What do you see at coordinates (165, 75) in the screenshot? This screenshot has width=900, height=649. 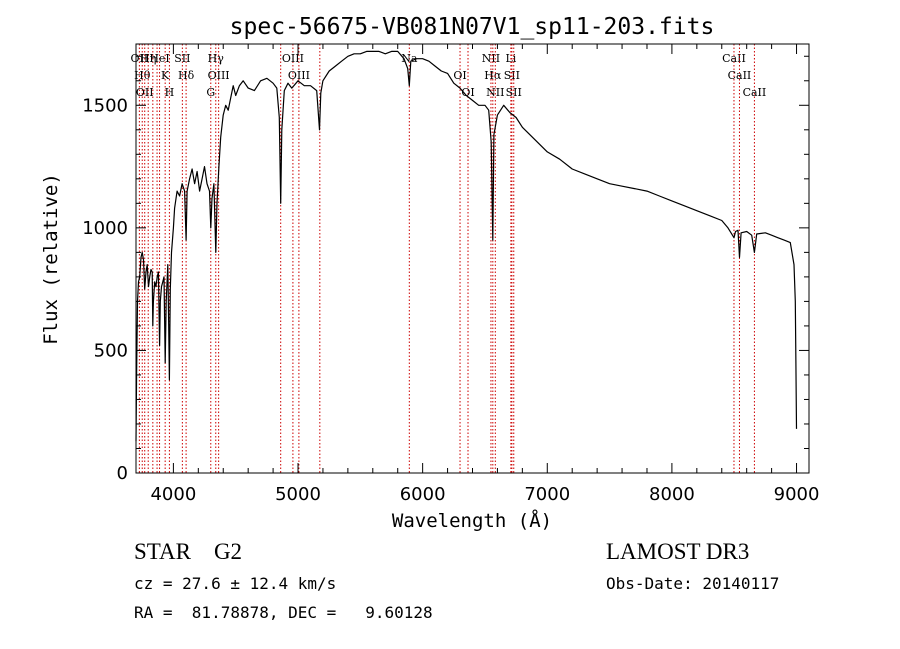 I see `spectral-line-label: K` at bounding box center [165, 75].